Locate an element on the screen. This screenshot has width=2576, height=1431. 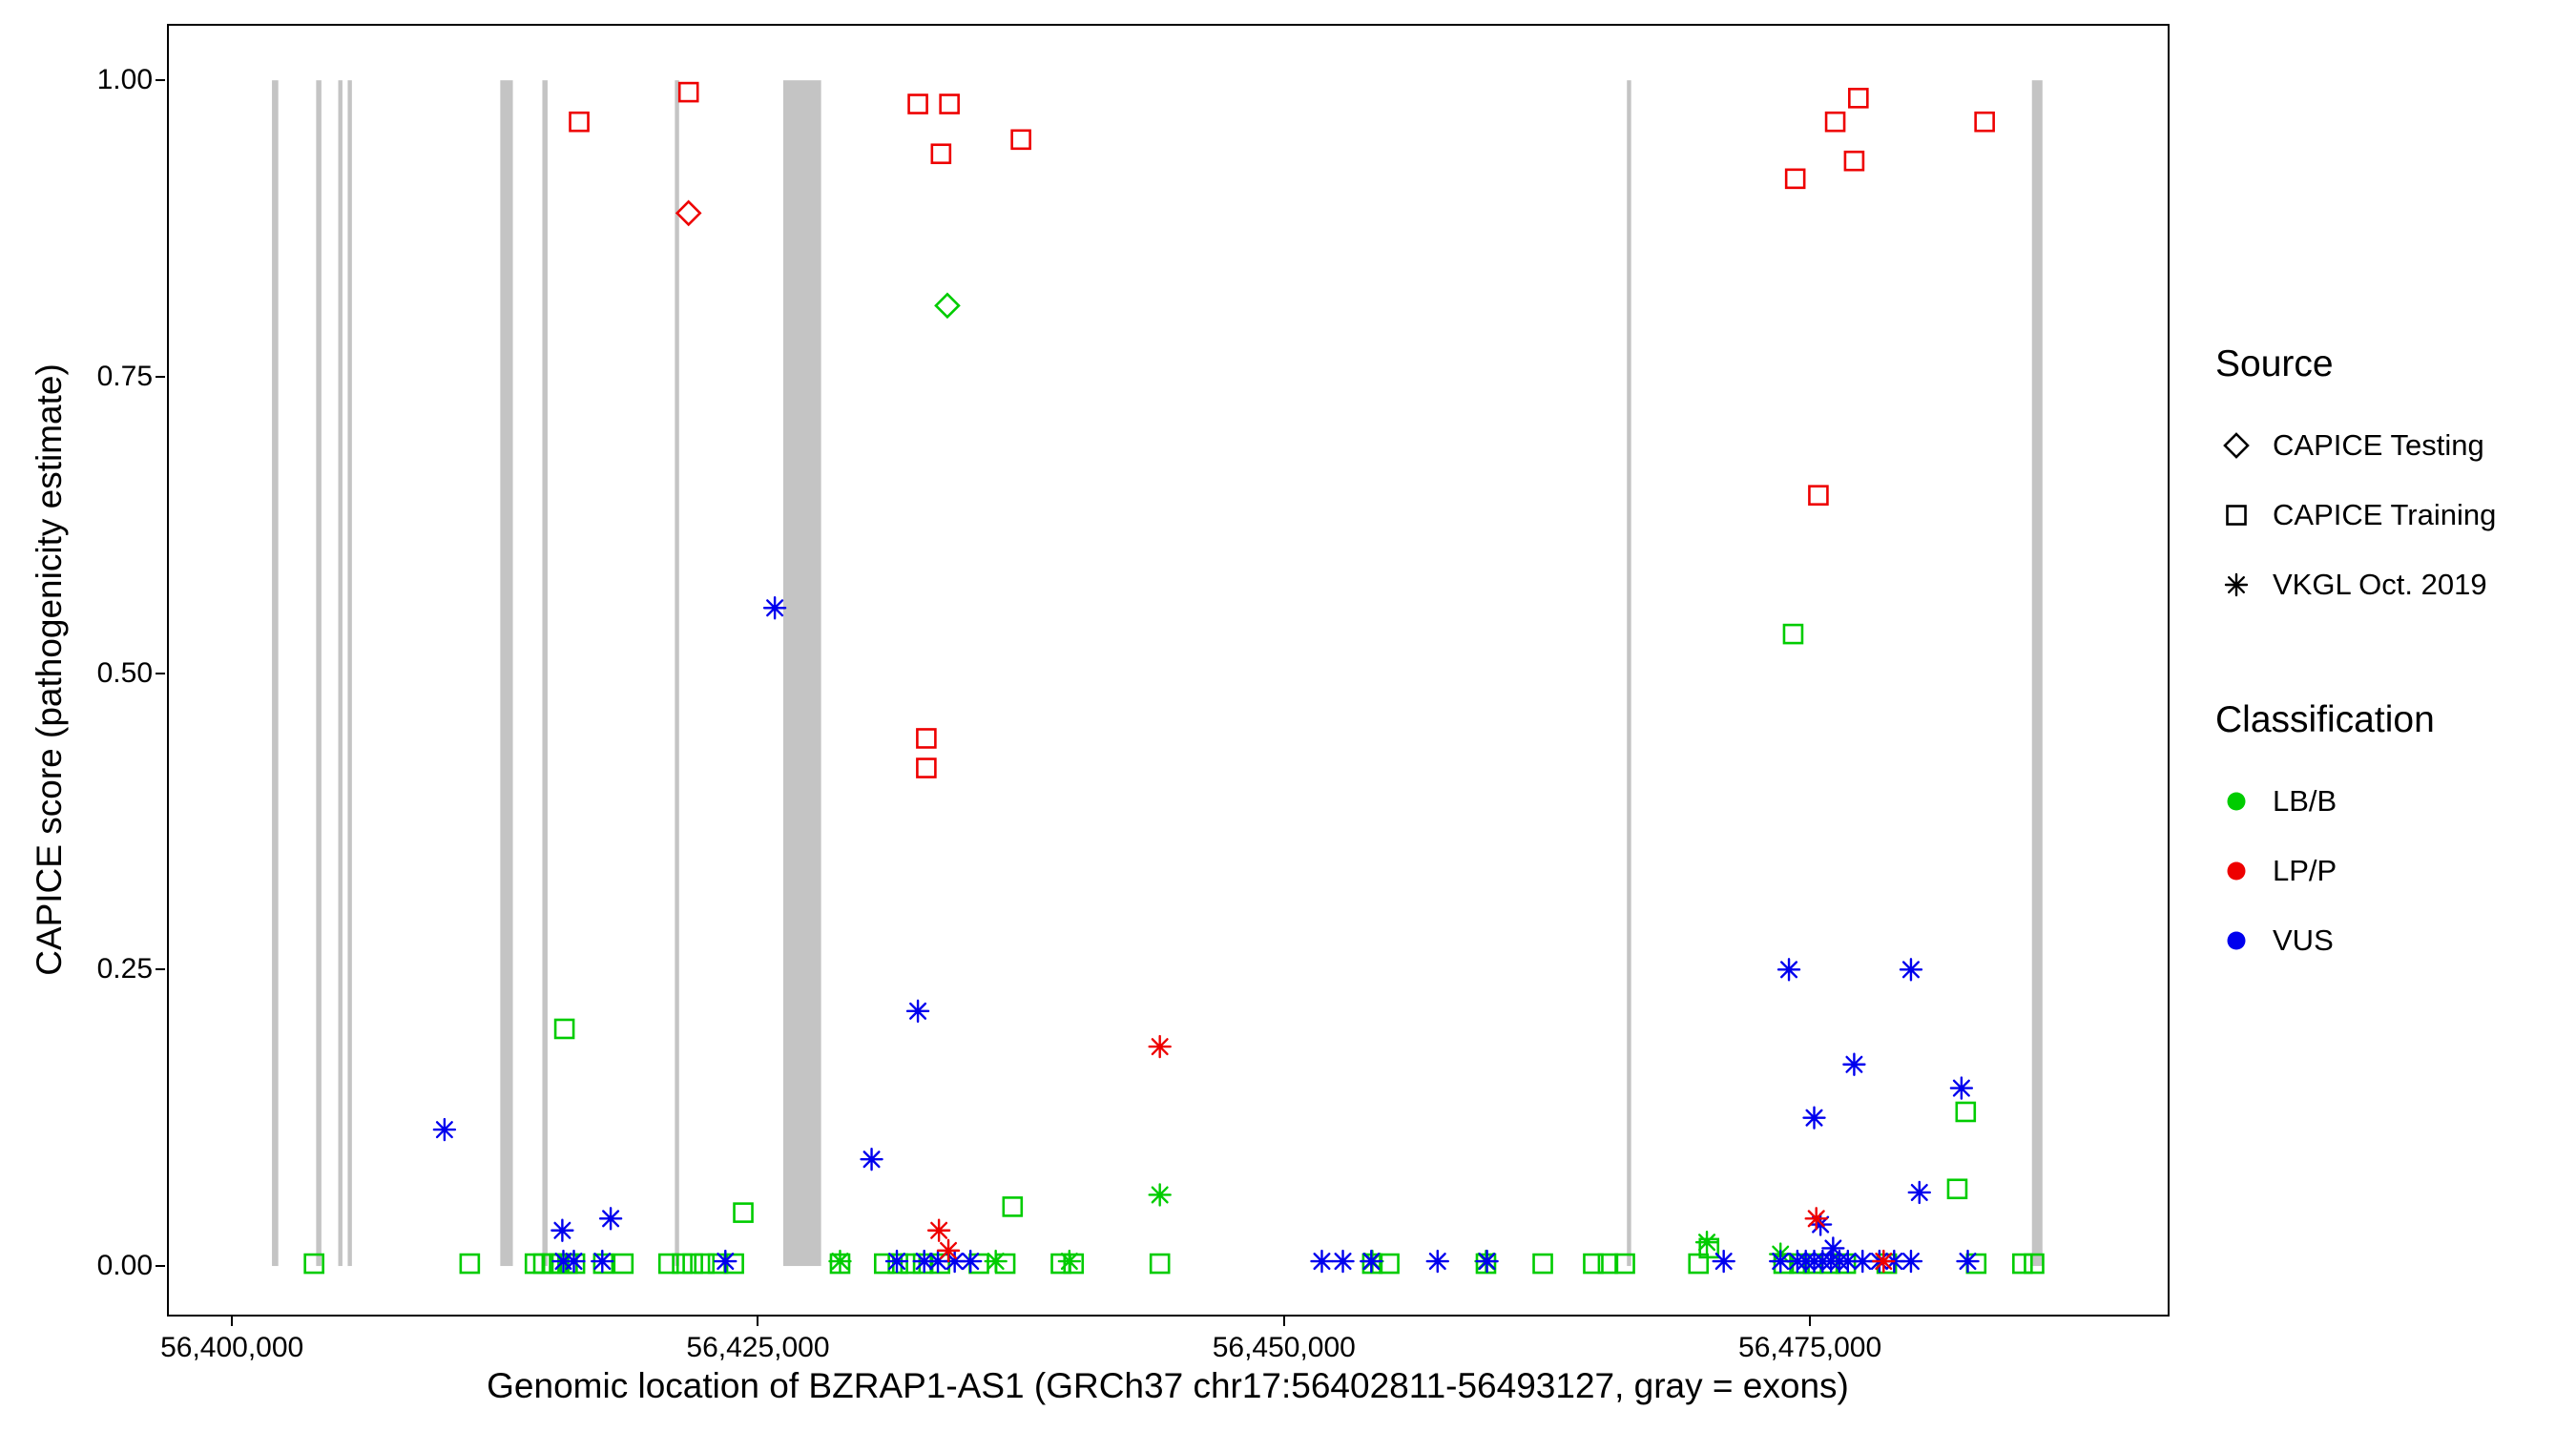
legend-item-label: LB/B is located at coordinates (2305, 800).